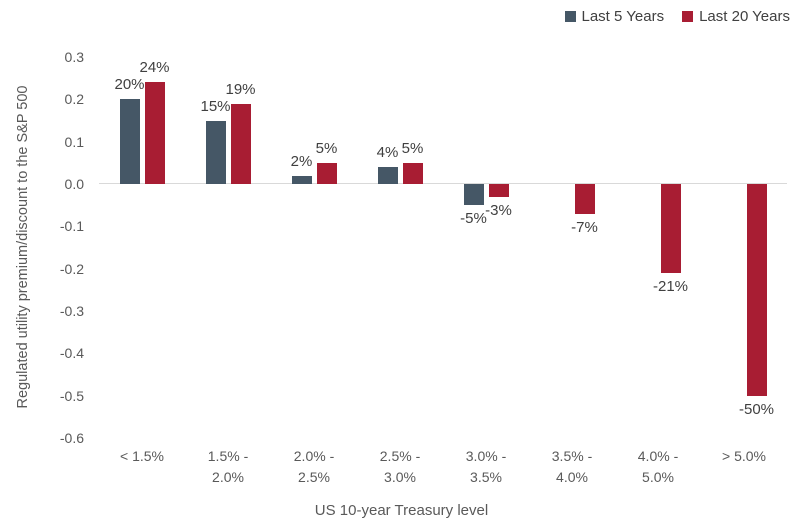  Describe the element at coordinates (71, 268) in the screenshot. I see `y-tick-label: -0.2` at that location.